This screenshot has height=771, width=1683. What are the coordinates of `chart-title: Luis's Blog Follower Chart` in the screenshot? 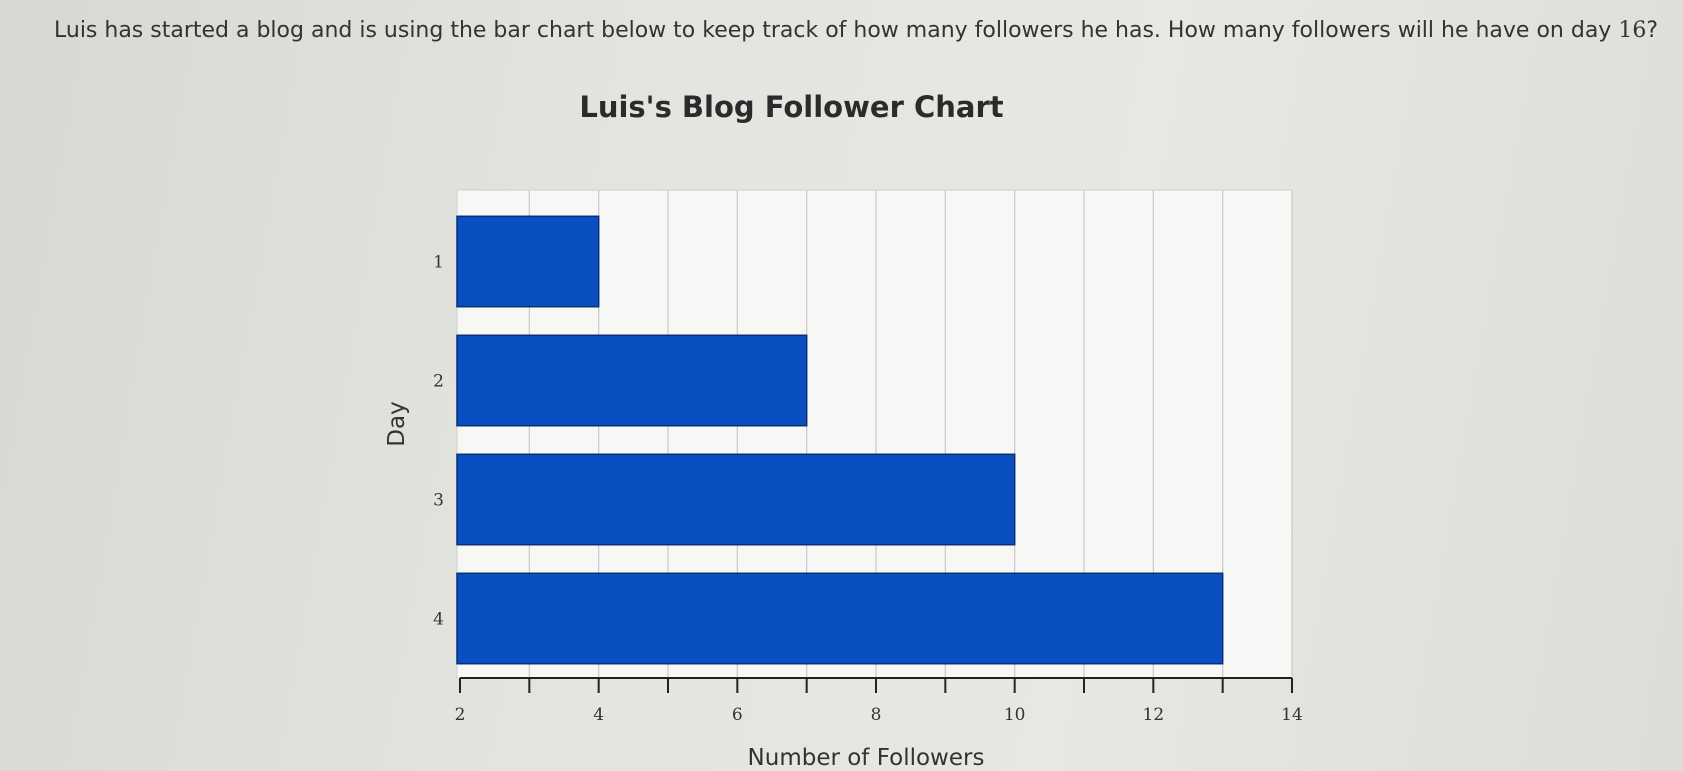 It's located at (791, 107).